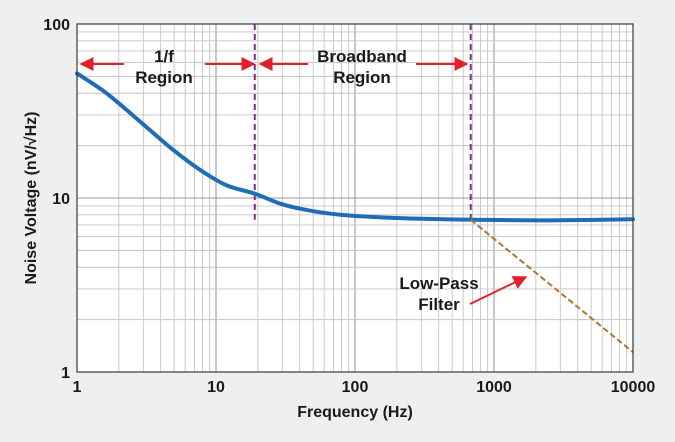  Describe the element at coordinates (362, 122) in the screenshot. I see `region-markers` at that location.